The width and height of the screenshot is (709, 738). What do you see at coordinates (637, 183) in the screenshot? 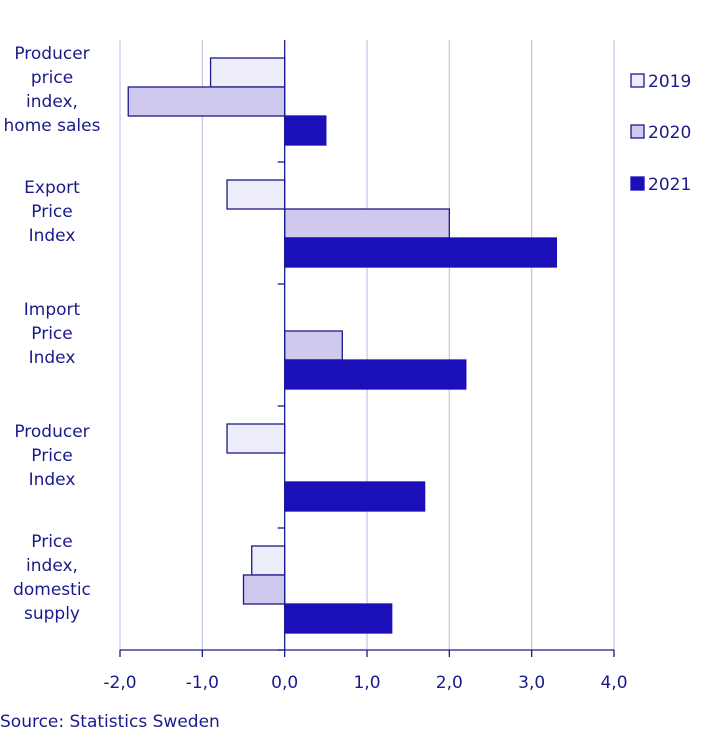
I see `legend-swatch-2021` at bounding box center [637, 183].